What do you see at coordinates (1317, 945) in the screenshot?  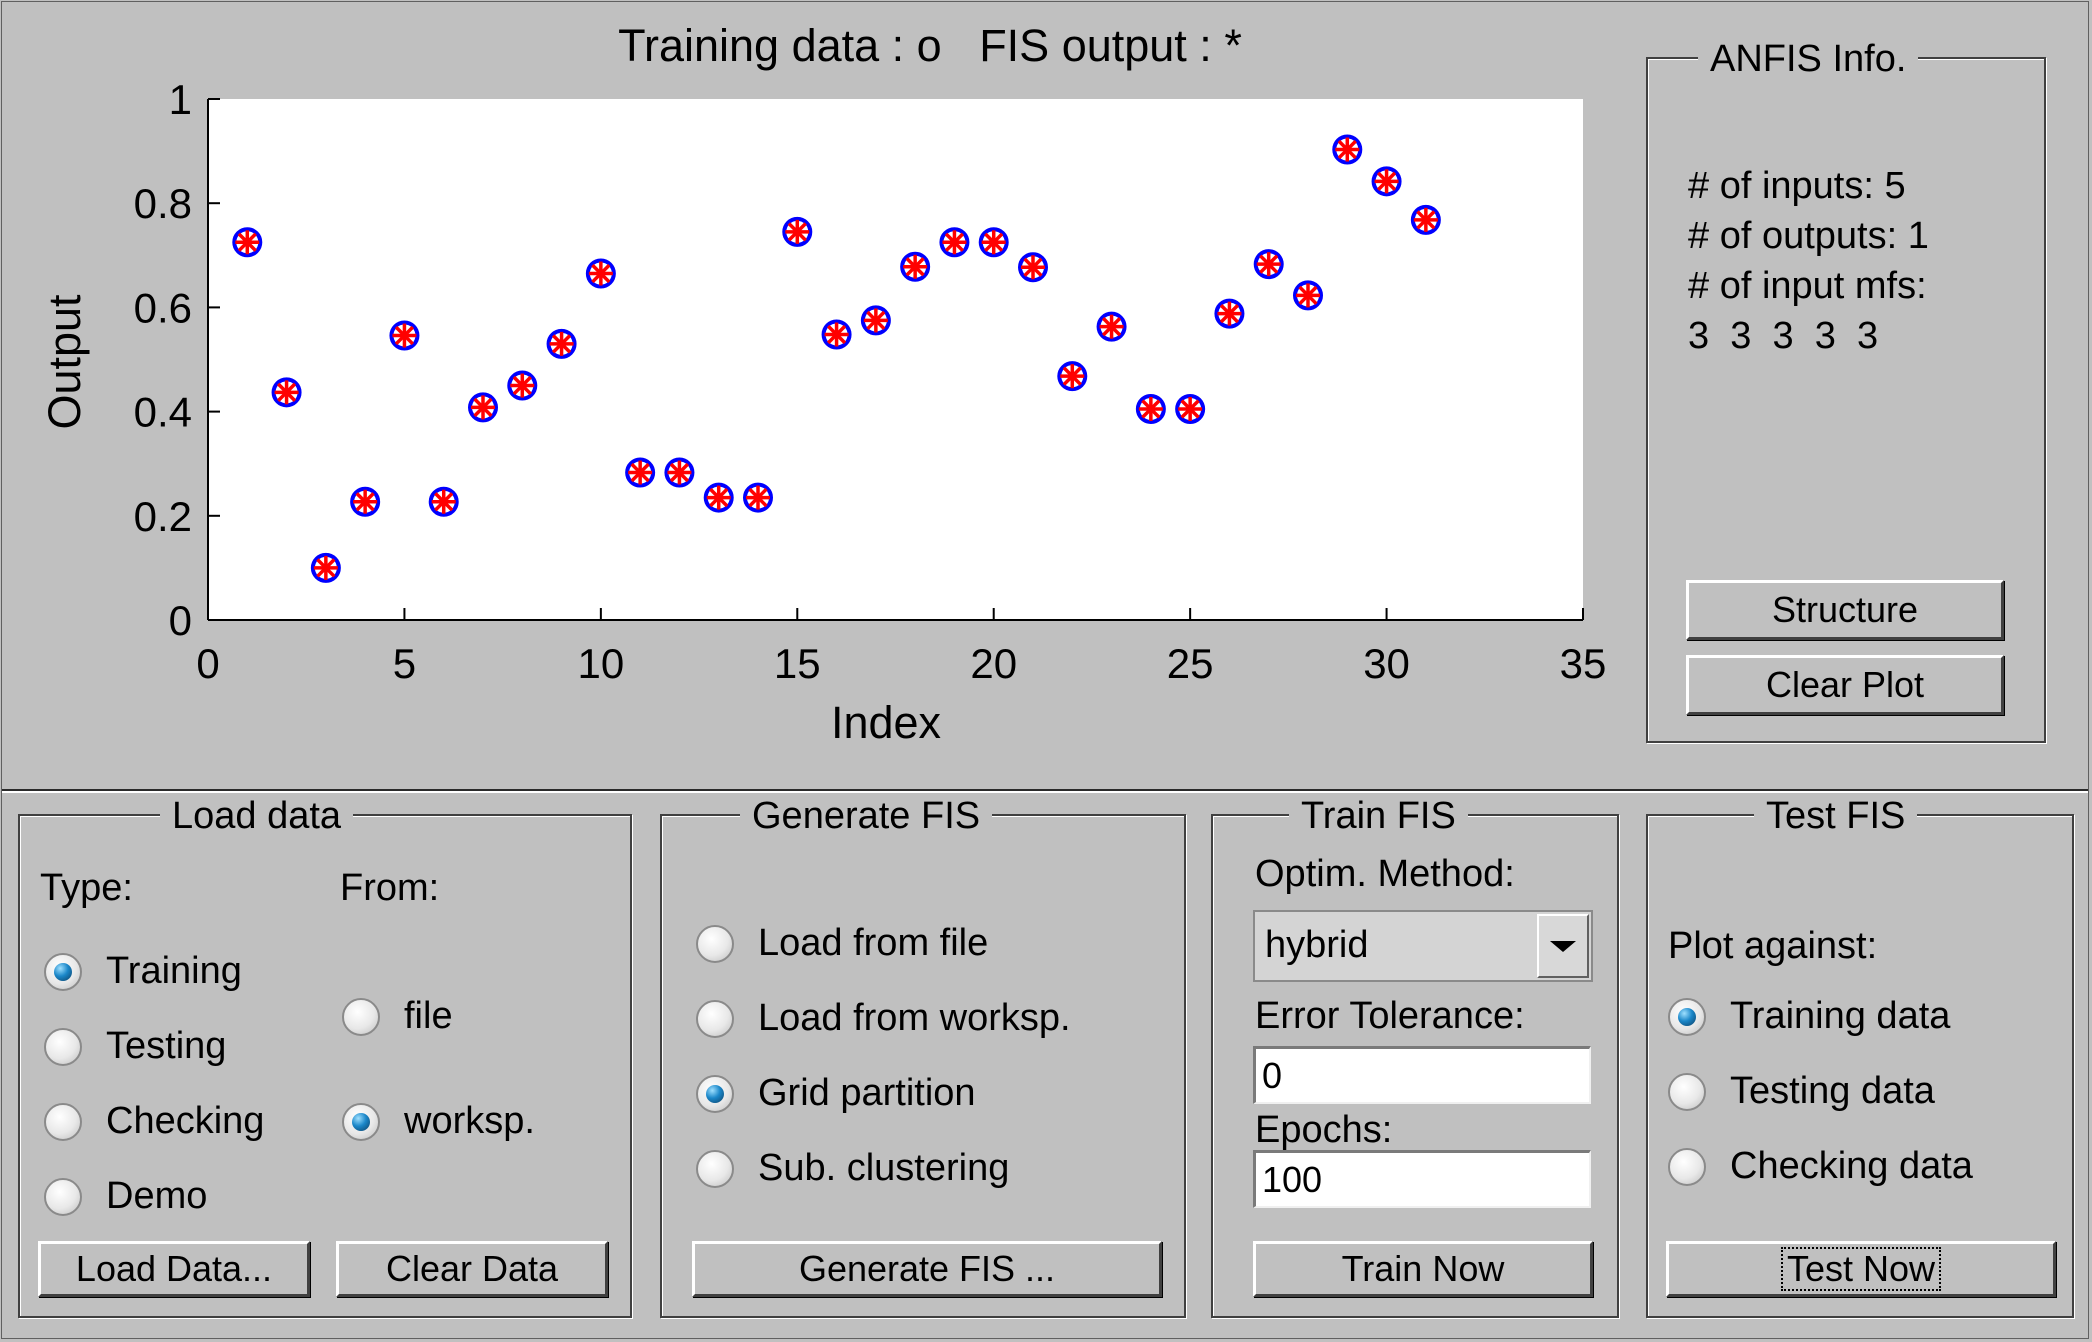 I see `optim-method-value: hybrid` at bounding box center [1317, 945].